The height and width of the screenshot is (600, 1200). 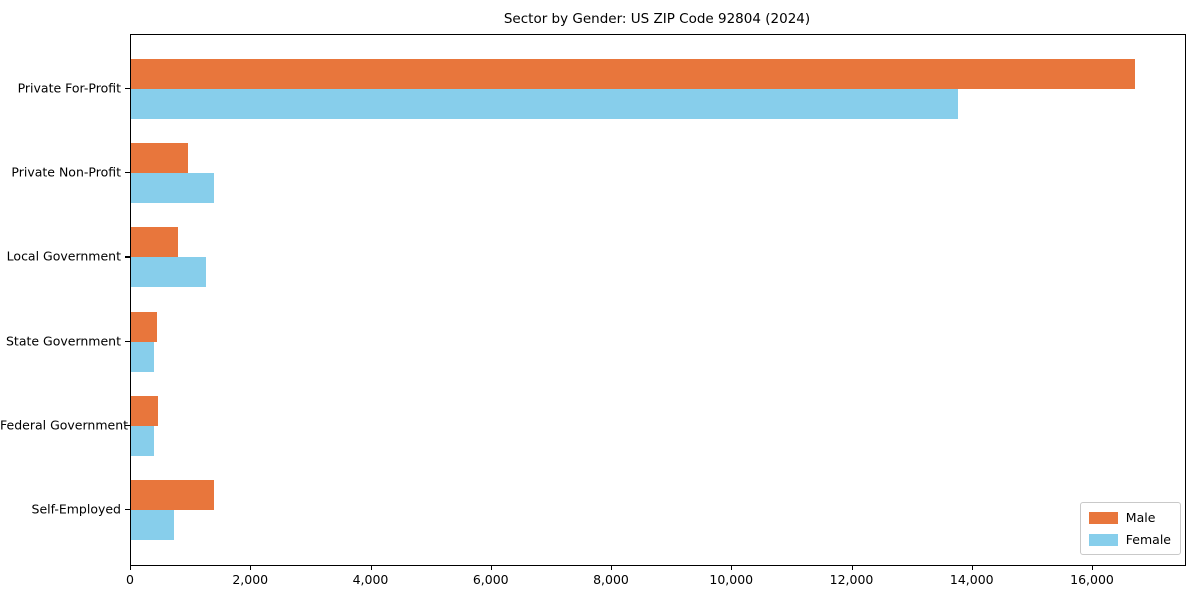 I want to click on bar-female-private-non-profit, so click(x=172, y=188).